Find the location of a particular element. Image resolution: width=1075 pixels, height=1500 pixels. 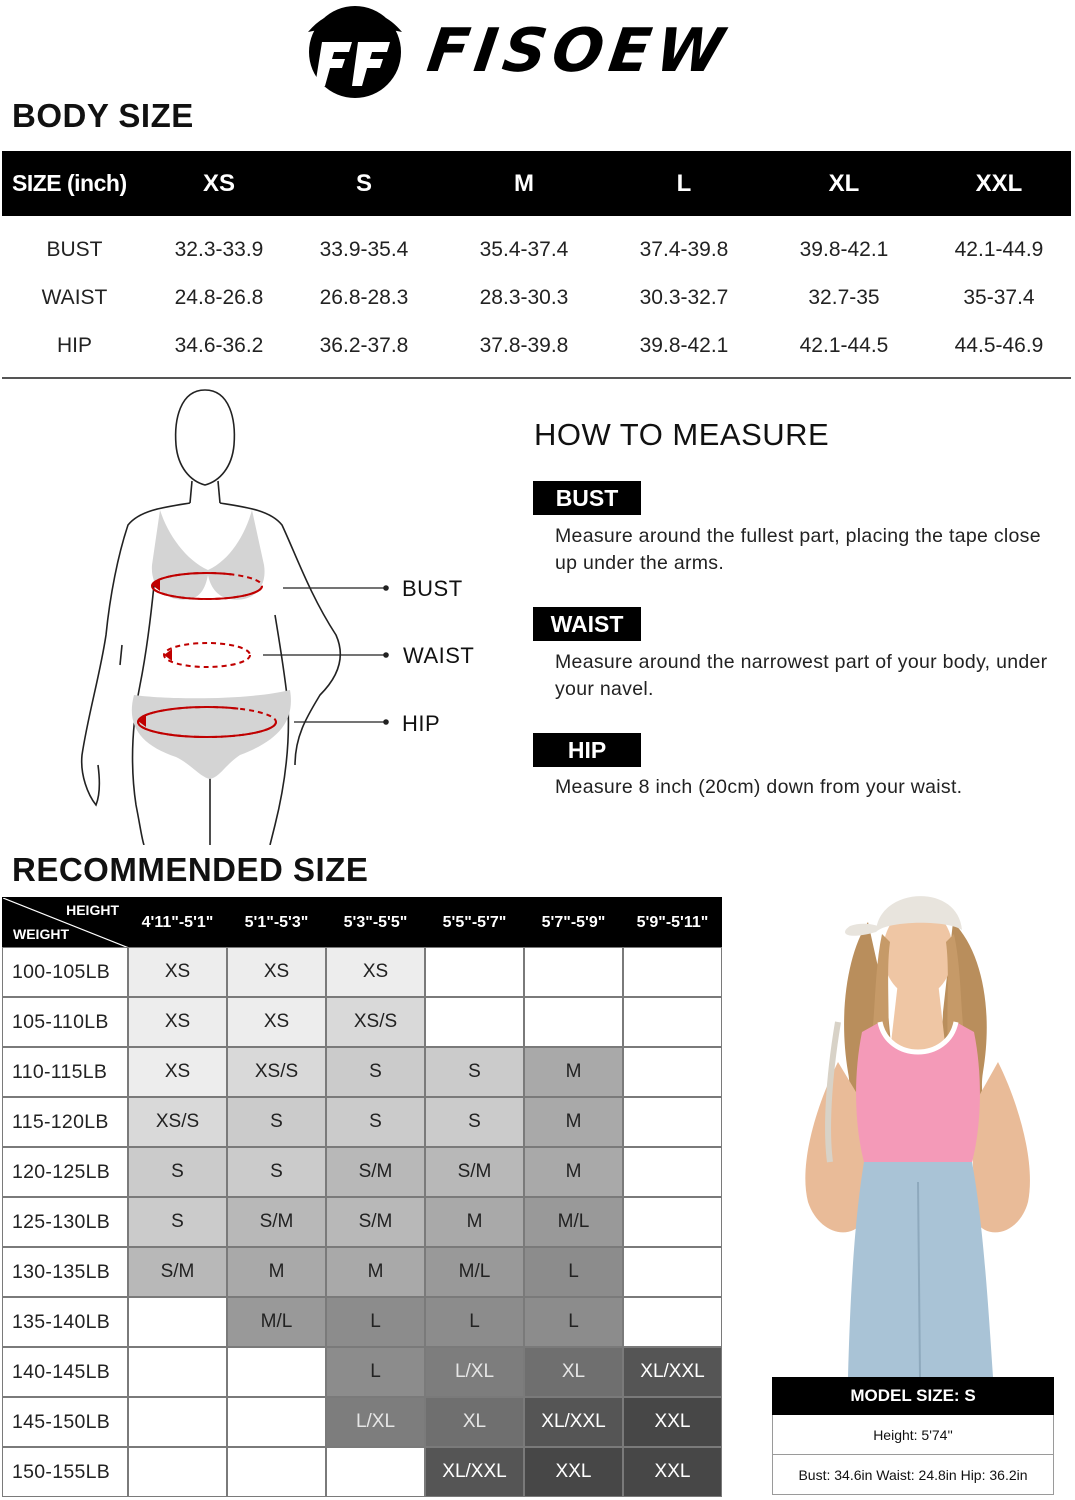

table-cell: 32.7-35 is located at coordinates (844, 297).